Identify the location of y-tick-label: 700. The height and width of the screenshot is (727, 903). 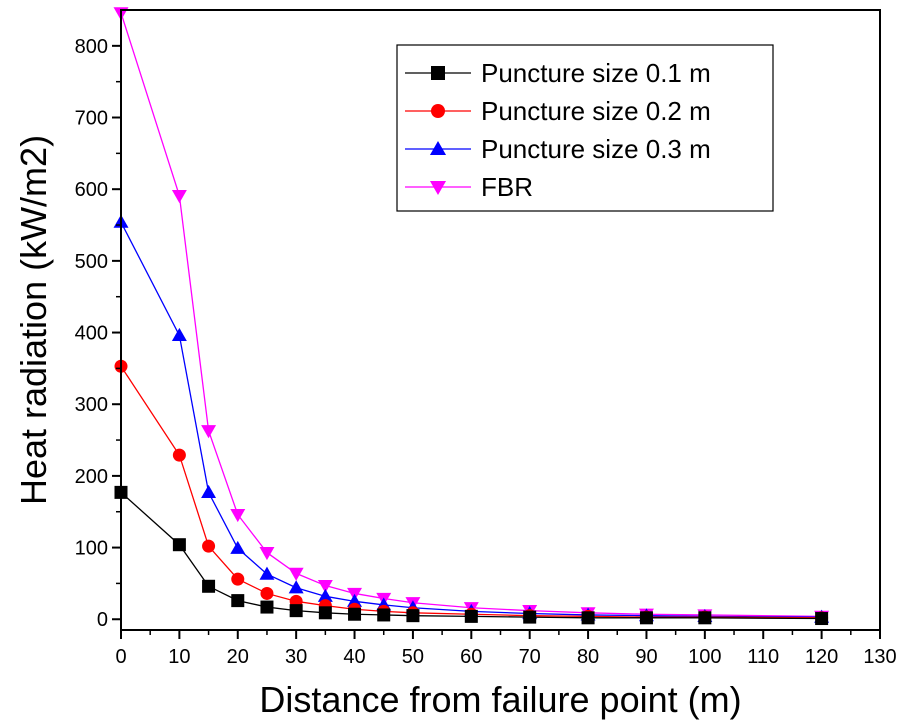
(91, 119).